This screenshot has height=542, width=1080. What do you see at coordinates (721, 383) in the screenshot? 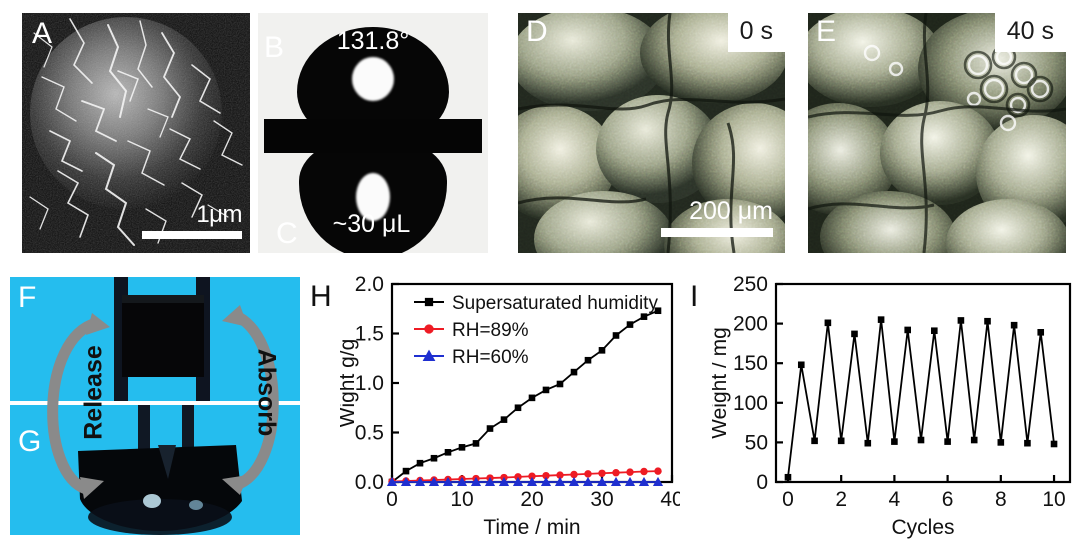
I see `svg-text: Weight / mg` at bounding box center [721, 383].